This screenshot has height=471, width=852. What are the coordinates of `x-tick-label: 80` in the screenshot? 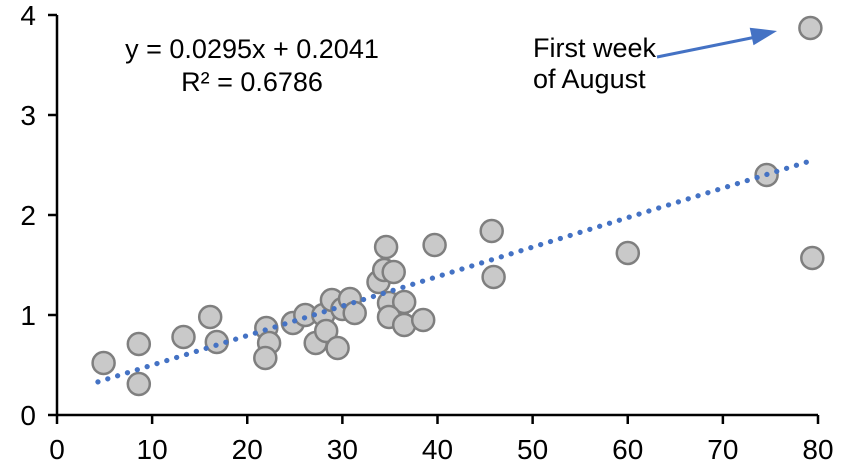 It's located at (817, 449).